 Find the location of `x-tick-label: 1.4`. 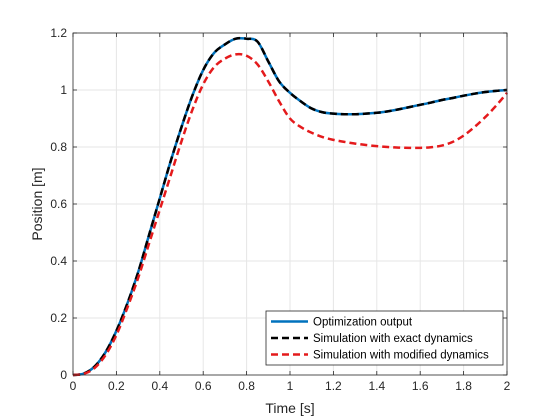

x-tick-label: 1.4 is located at coordinates (376, 386).